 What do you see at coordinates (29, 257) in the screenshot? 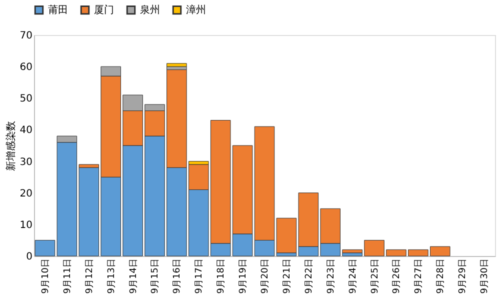
I see `y-tick-label: 0` at bounding box center [29, 257].